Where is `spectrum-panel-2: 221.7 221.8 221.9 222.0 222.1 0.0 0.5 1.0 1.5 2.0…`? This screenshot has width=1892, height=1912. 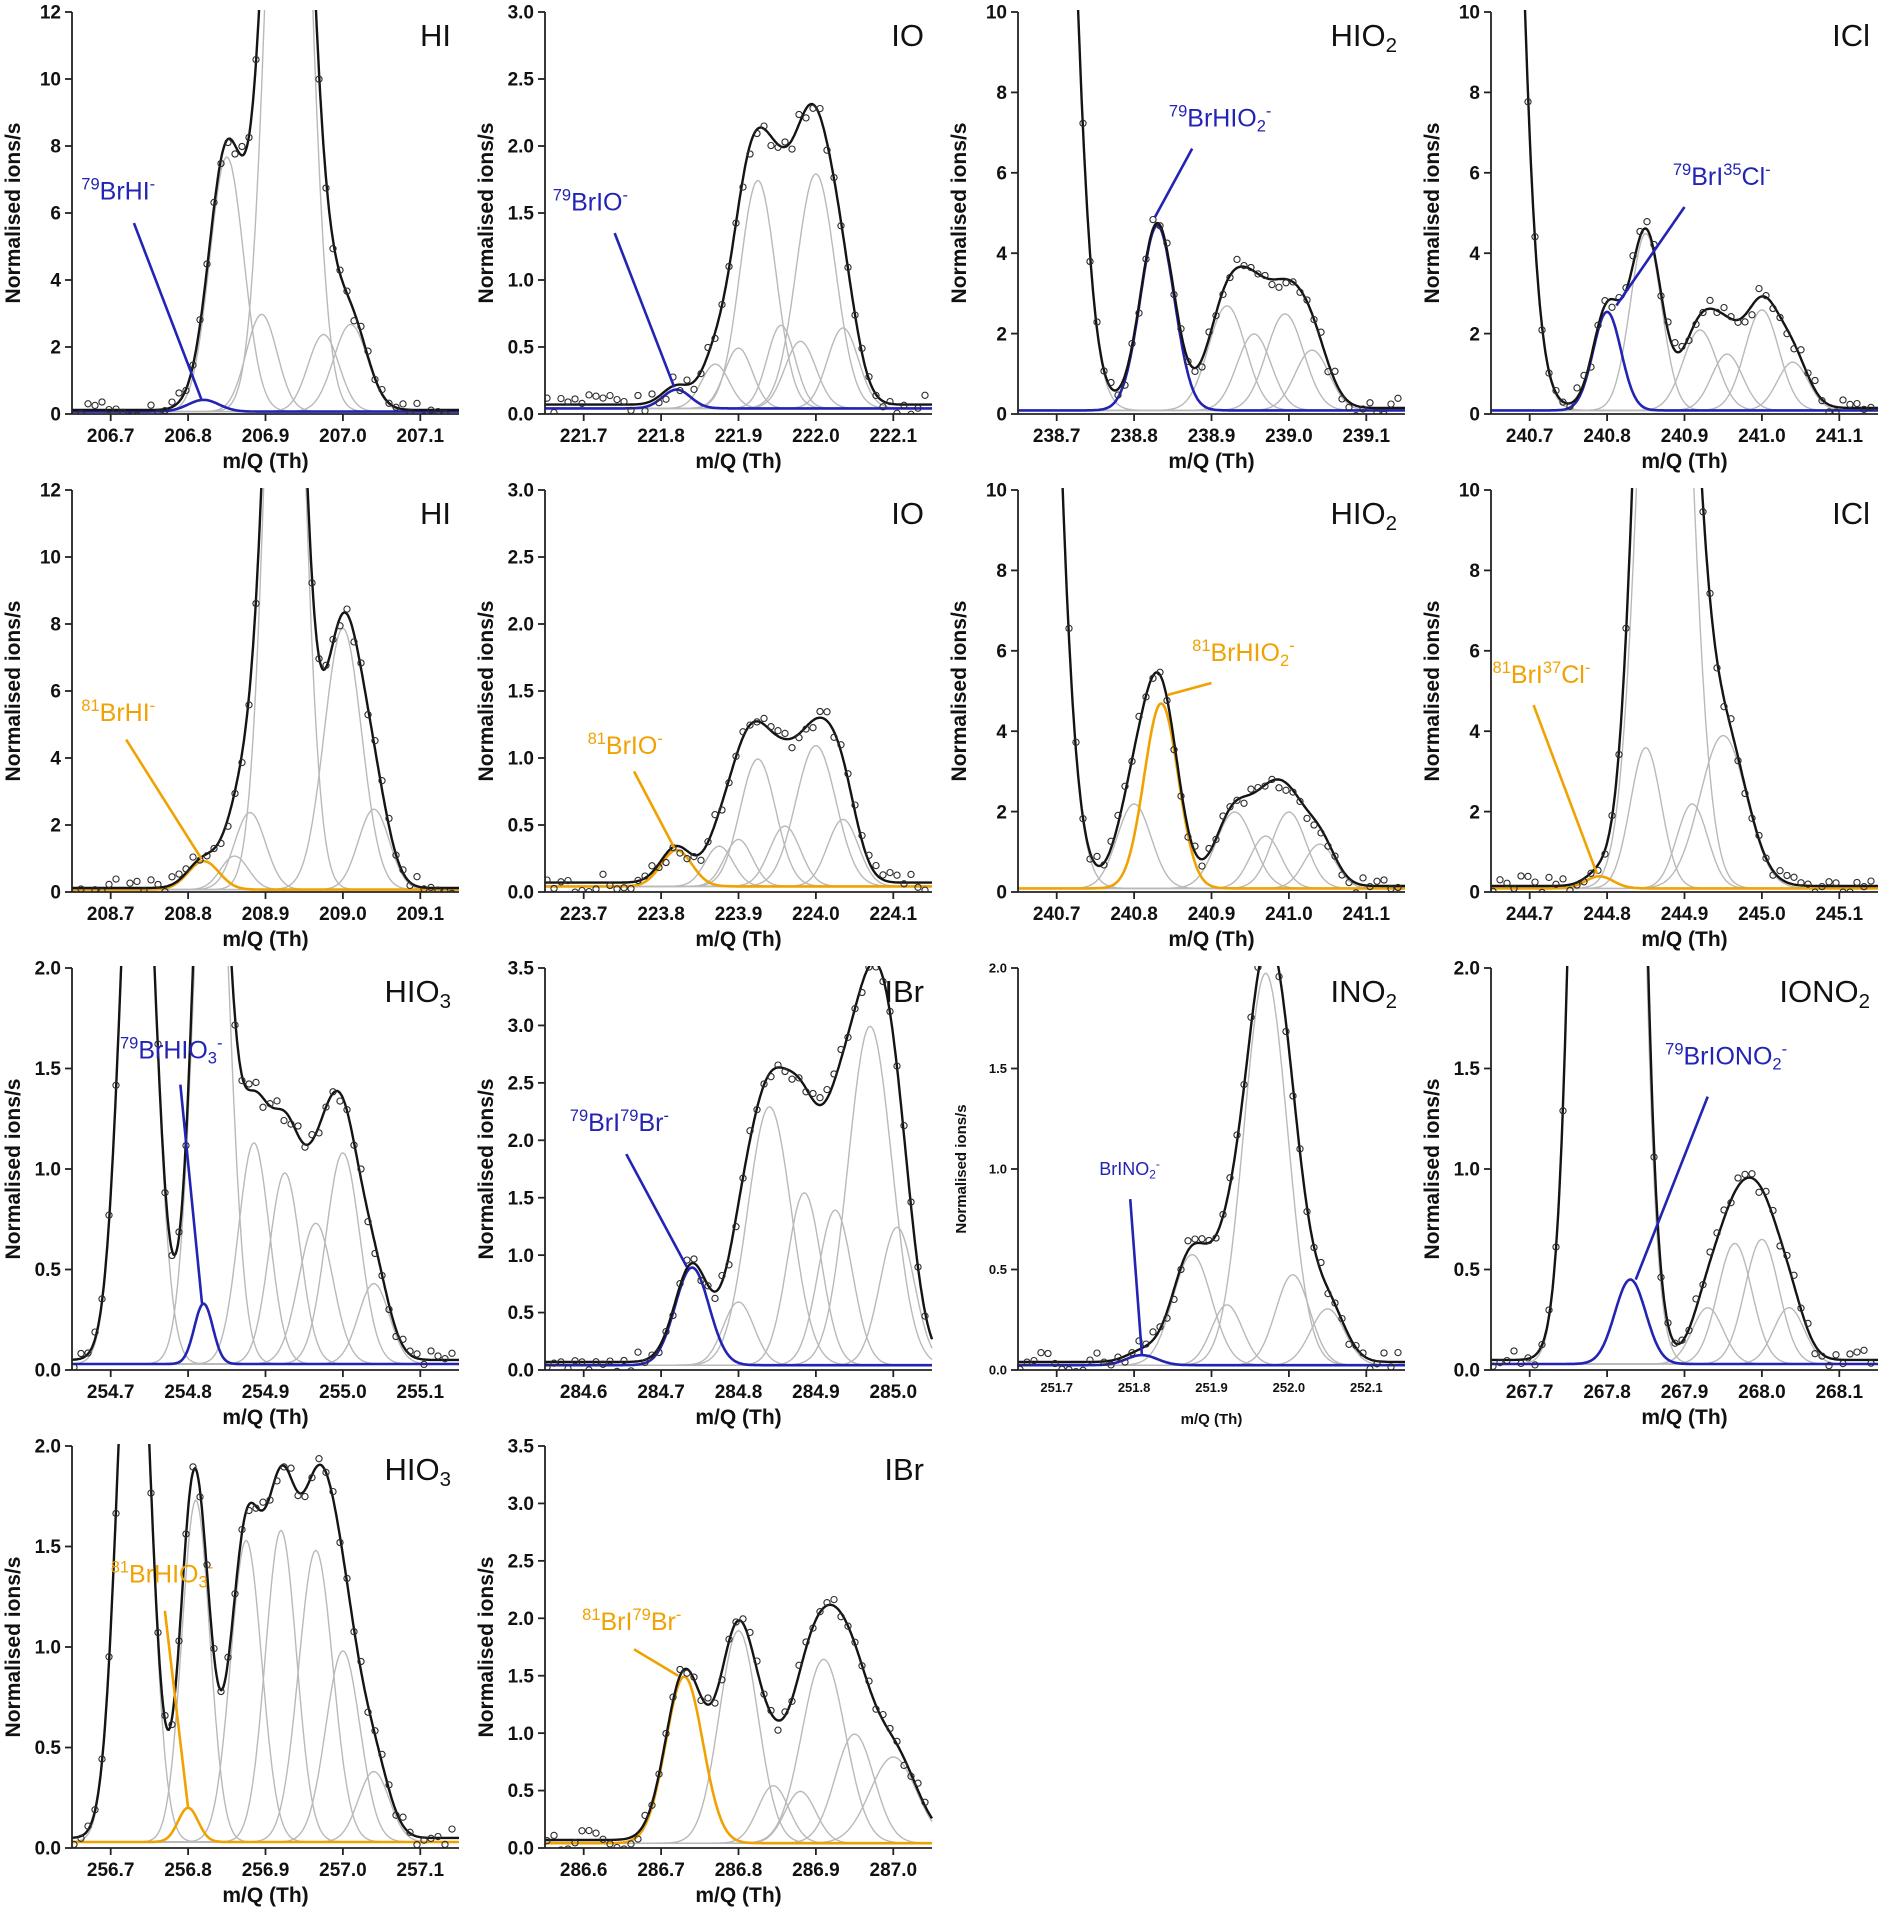
spectrum-panel-2: 221.7 221.8 221.9 222.0 222.1 0.0 0.5 1.0 1.5 2.0… is located at coordinates (709, 239).